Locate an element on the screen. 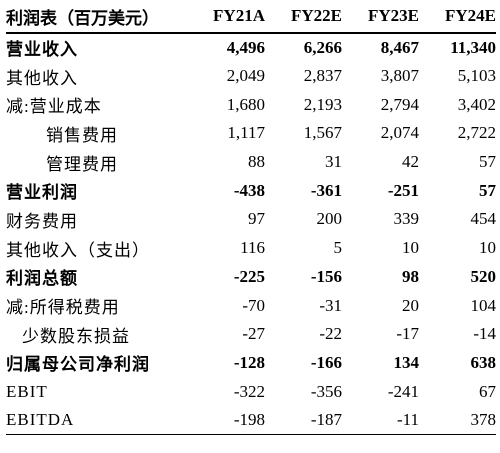  cell-fy21a: -128 is located at coordinates (249, 362).